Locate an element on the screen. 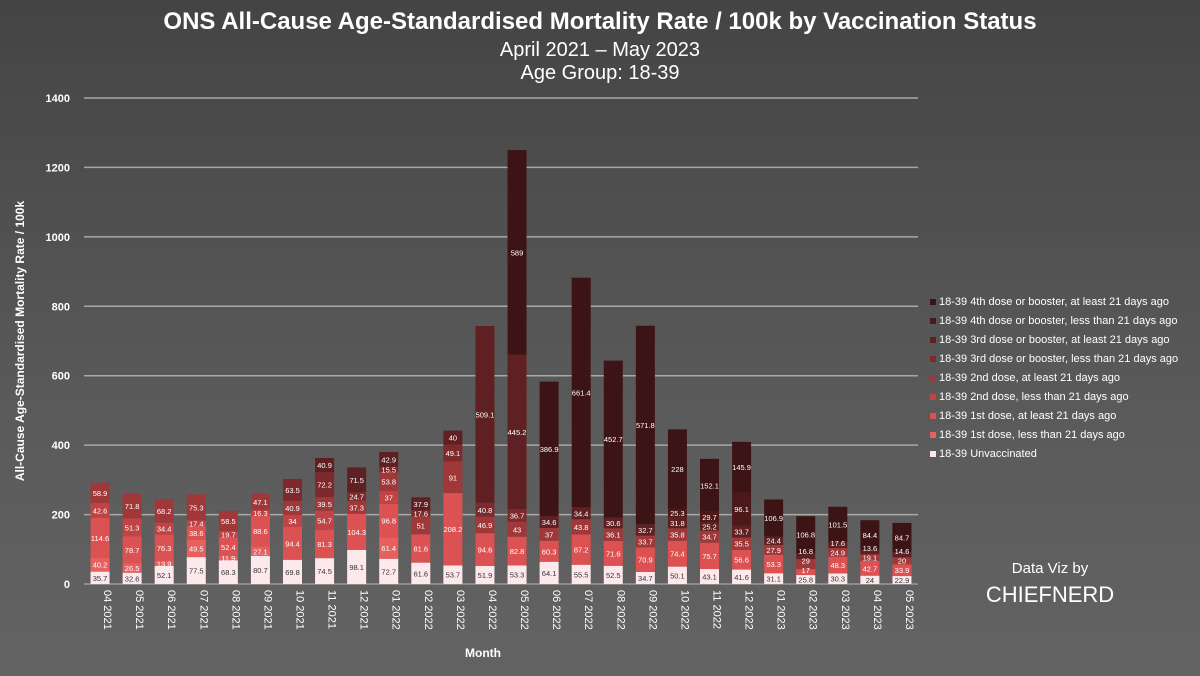 The image size is (1200, 676). x-tick-label: 08 2021 is located at coordinates (235, 610).